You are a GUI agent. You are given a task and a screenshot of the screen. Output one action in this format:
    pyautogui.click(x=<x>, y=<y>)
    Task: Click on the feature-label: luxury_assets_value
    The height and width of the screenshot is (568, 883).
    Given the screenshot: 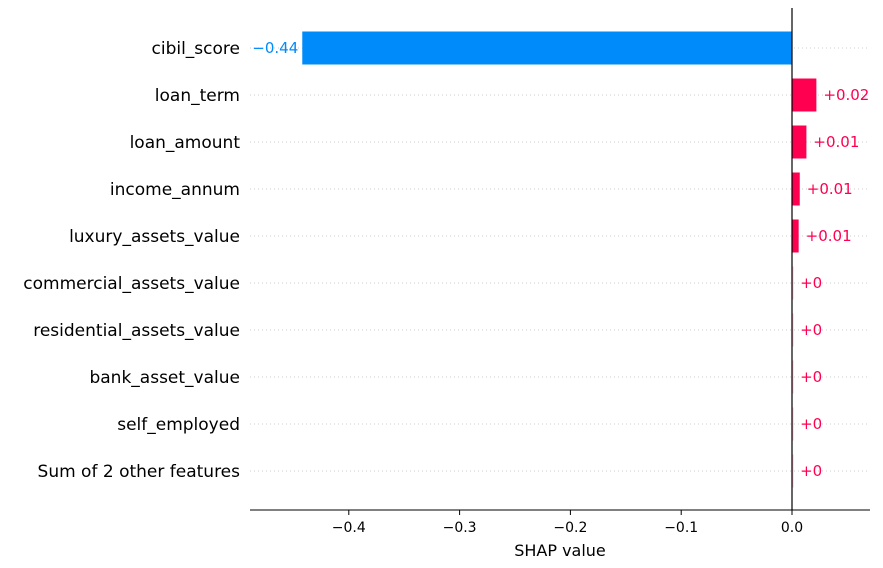 What is the action you would take?
    pyautogui.click(x=154, y=237)
    